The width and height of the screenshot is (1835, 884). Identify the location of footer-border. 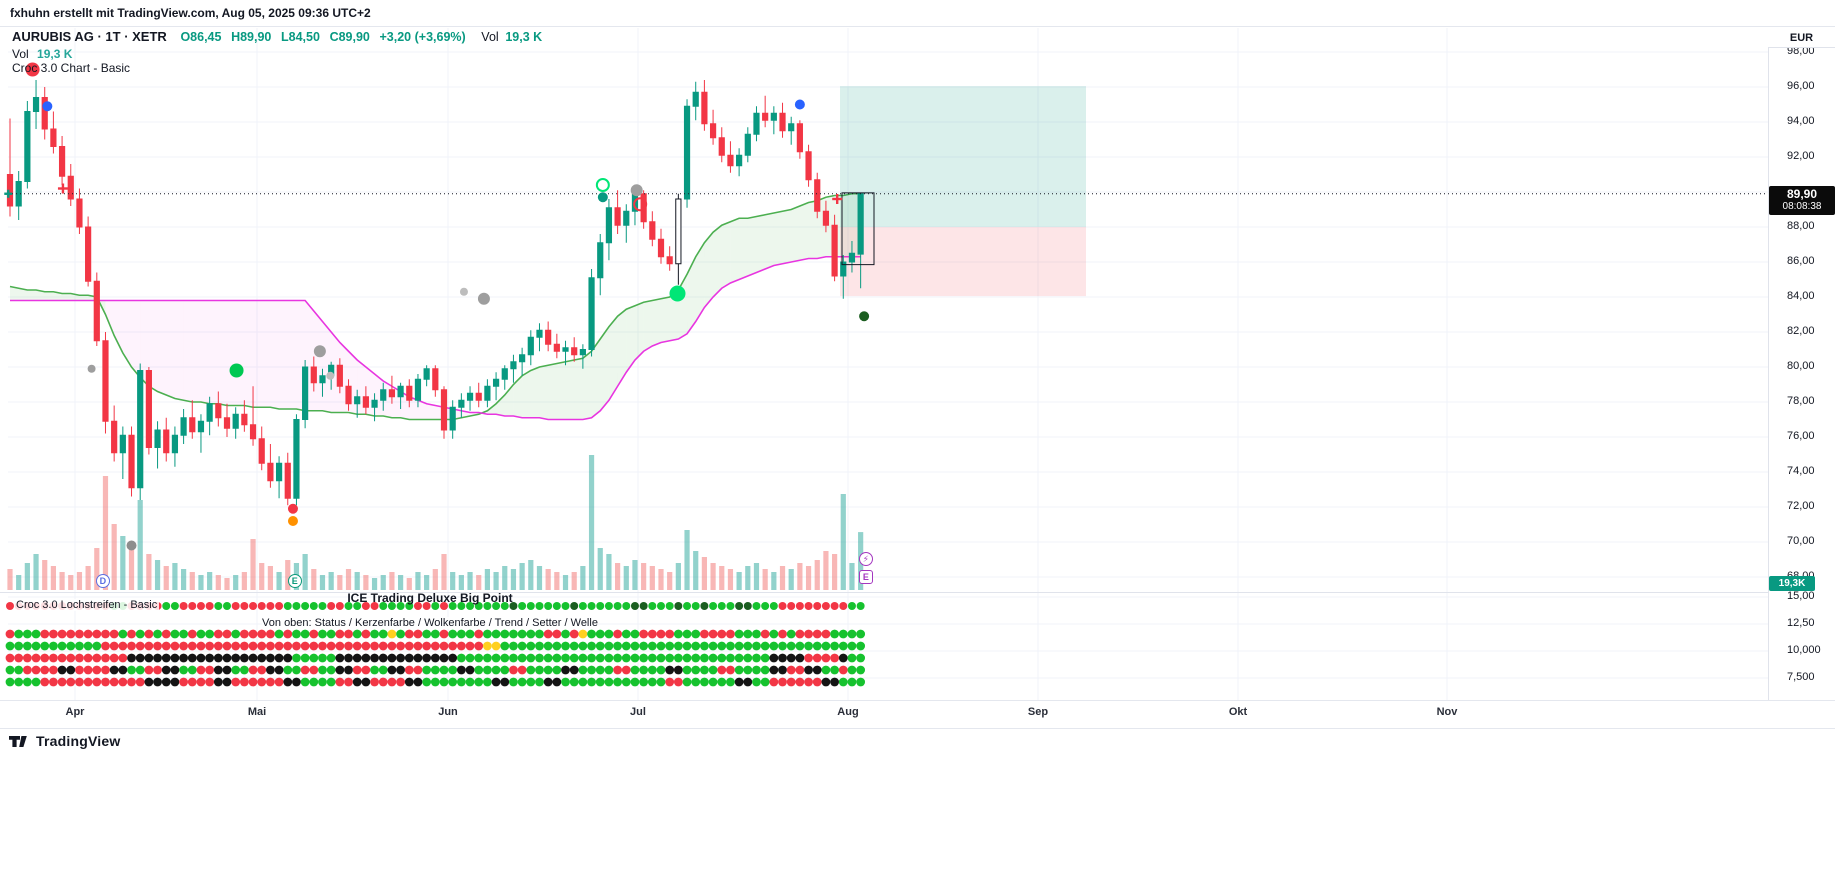
(917, 728).